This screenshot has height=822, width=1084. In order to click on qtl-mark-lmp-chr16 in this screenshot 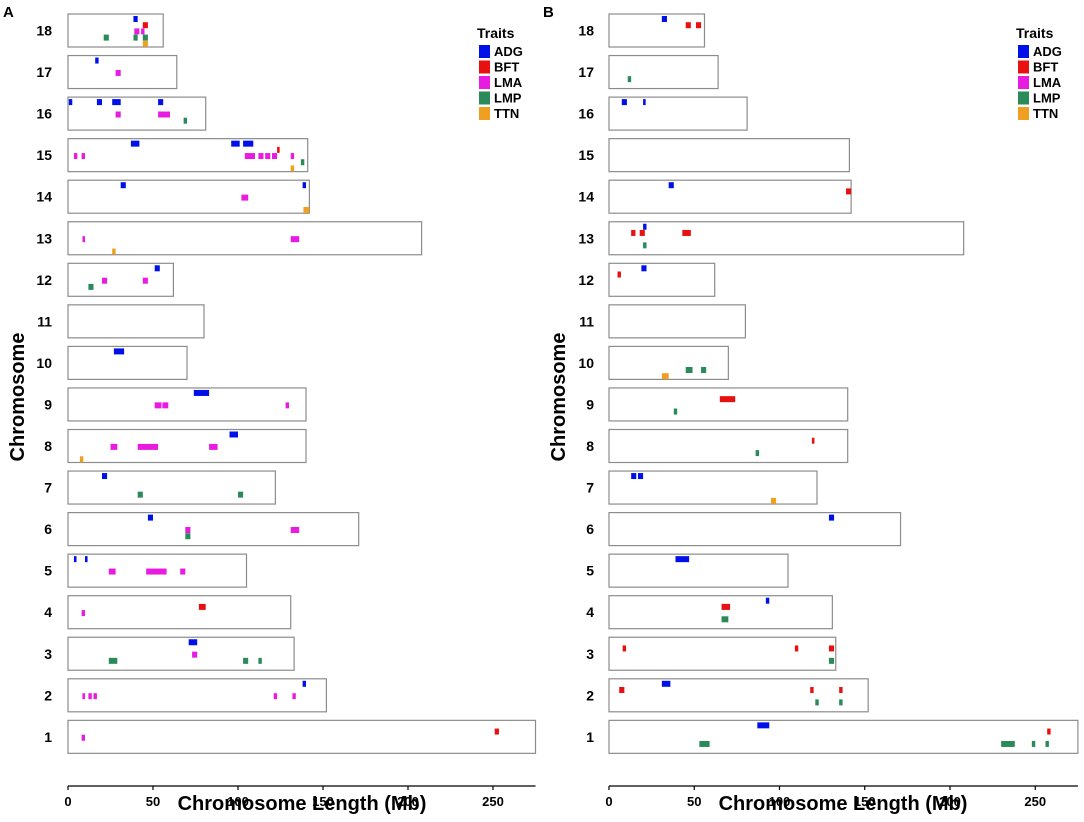, I will do `click(185, 120)`.